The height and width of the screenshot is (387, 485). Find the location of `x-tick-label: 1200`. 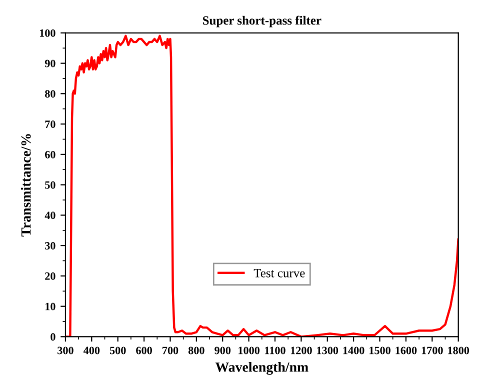

x-tick-label: 1200 is located at coordinates (301, 350).